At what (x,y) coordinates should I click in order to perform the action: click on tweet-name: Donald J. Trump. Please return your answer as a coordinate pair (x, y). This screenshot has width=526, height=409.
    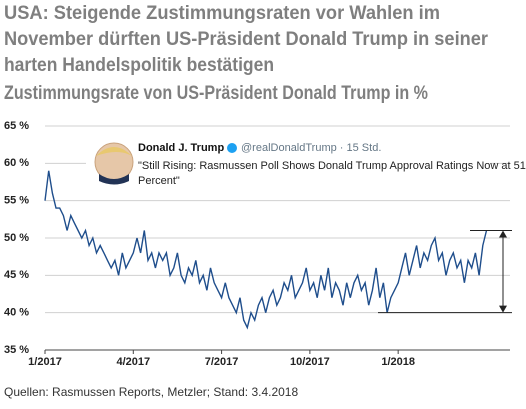
    Looking at the image, I should click on (181, 148).